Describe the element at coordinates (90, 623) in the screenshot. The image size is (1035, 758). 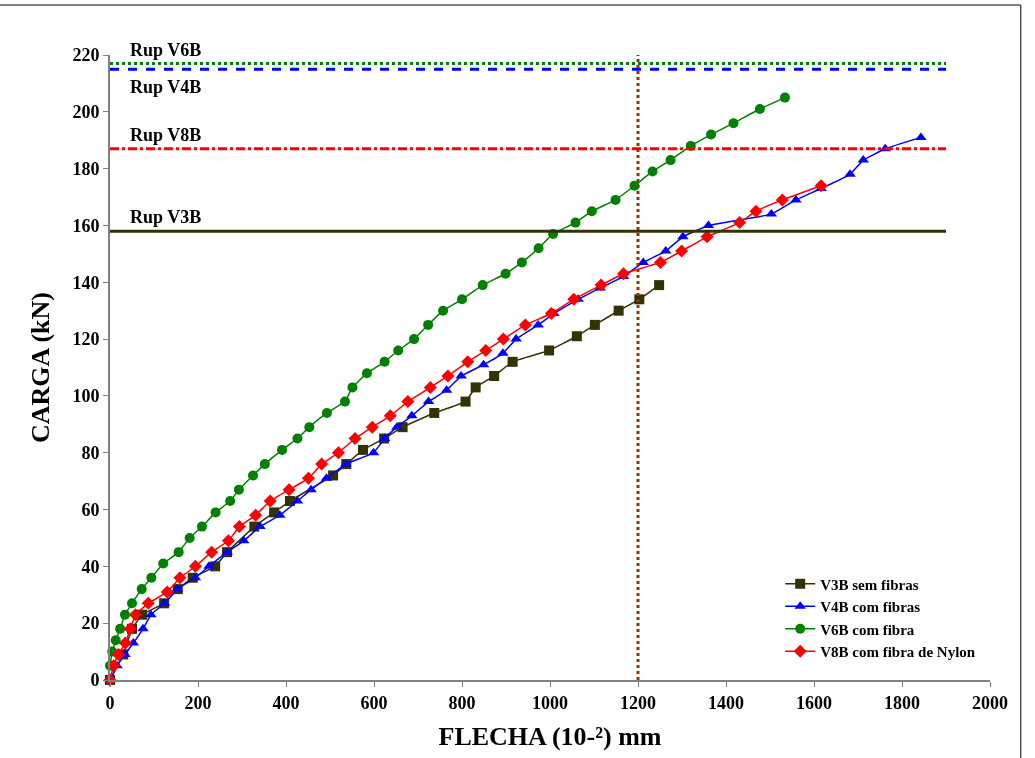
I see `y-tick-label: 20` at that location.